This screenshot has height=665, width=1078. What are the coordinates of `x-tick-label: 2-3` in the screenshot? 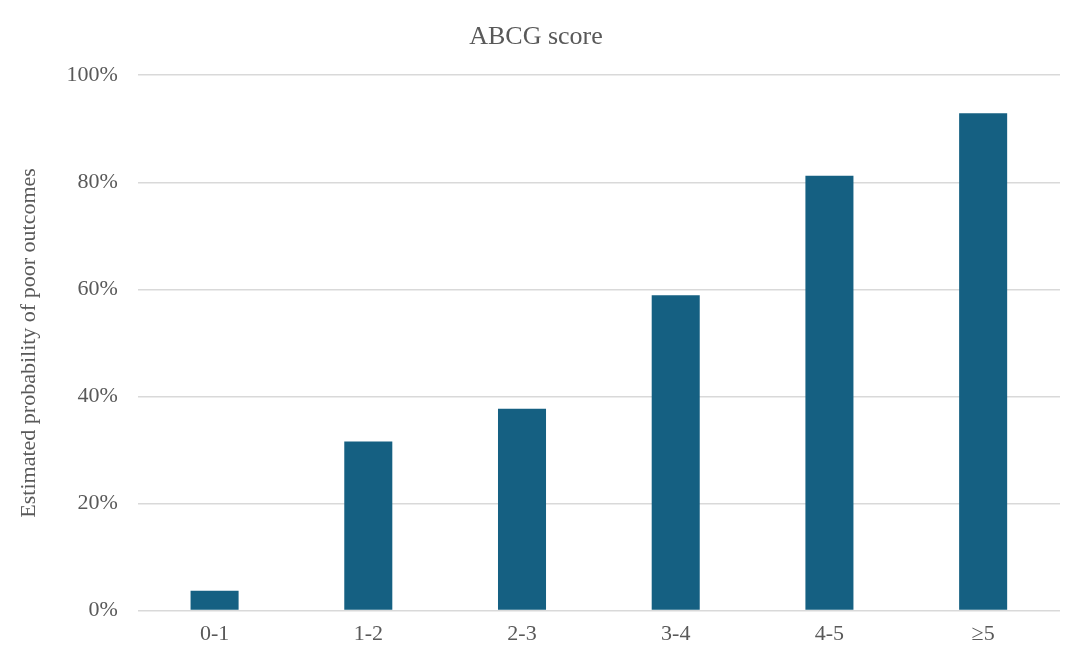 It's located at (522, 632).